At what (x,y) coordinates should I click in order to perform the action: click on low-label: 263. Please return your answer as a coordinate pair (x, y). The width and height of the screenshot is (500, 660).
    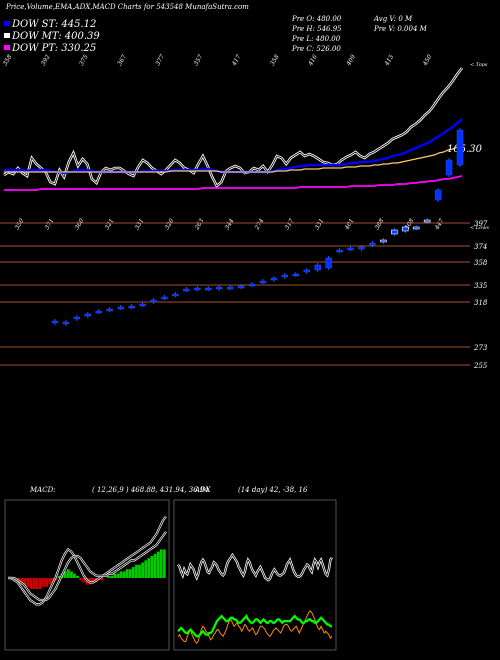
    Looking at the image, I should click on (199, 224).